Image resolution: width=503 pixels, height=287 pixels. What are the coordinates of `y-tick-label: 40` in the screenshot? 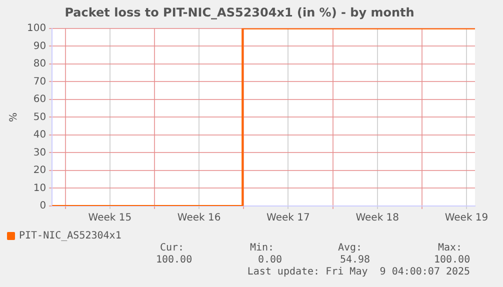 It's located at (39, 135).